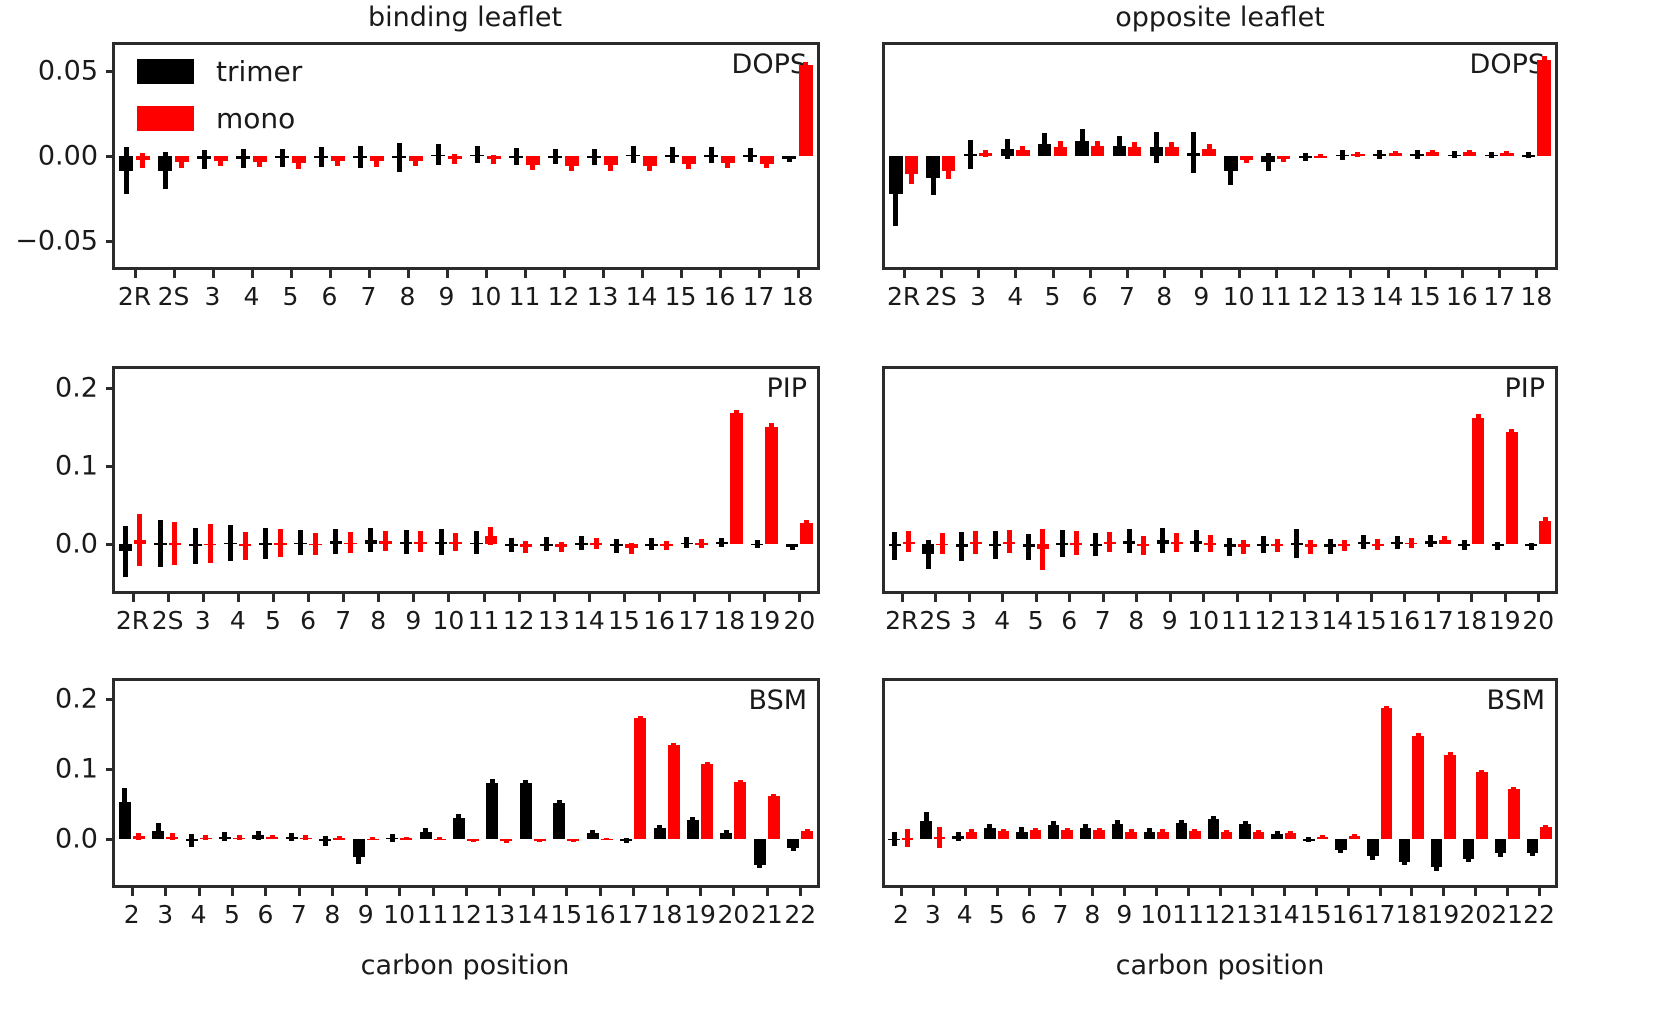 The image size is (1653, 1034). Describe the element at coordinates (1089, 296) in the screenshot. I see `xtick-label: 6` at that location.